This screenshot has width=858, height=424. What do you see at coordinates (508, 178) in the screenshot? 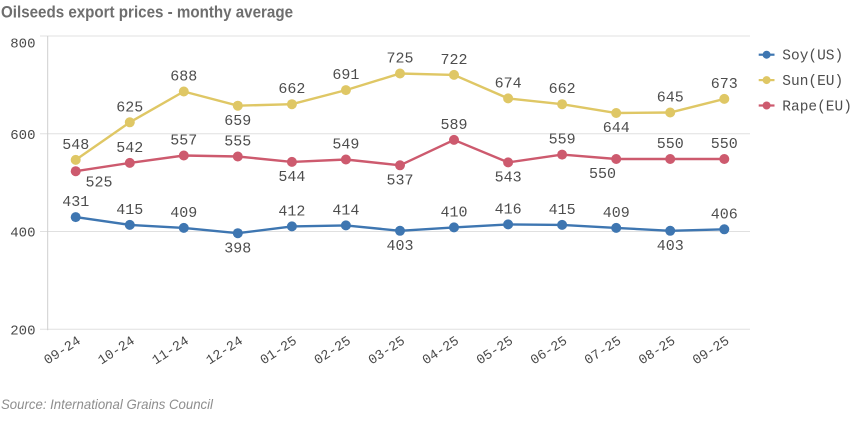
I see `svg-text: 543` at bounding box center [508, 178].